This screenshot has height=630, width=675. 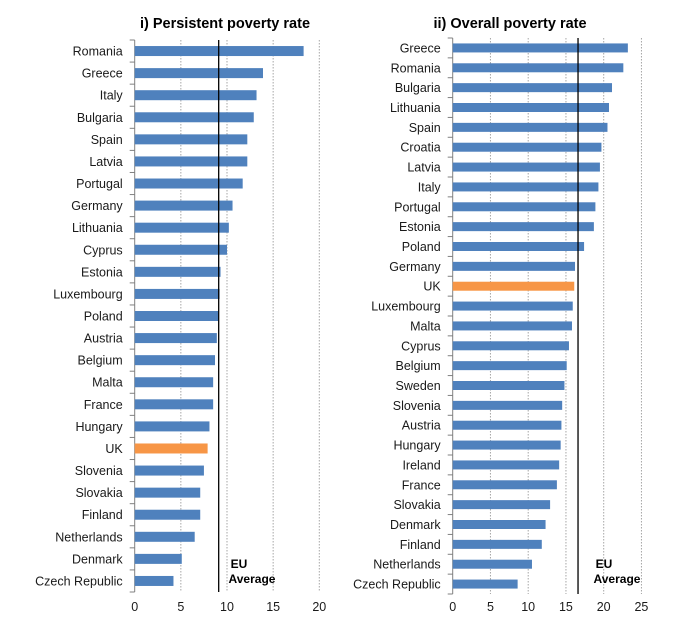 What do you see at coordinates (506, 445) in the screenshot?
I see `bar-hungary` at bounding box center [506, 445].